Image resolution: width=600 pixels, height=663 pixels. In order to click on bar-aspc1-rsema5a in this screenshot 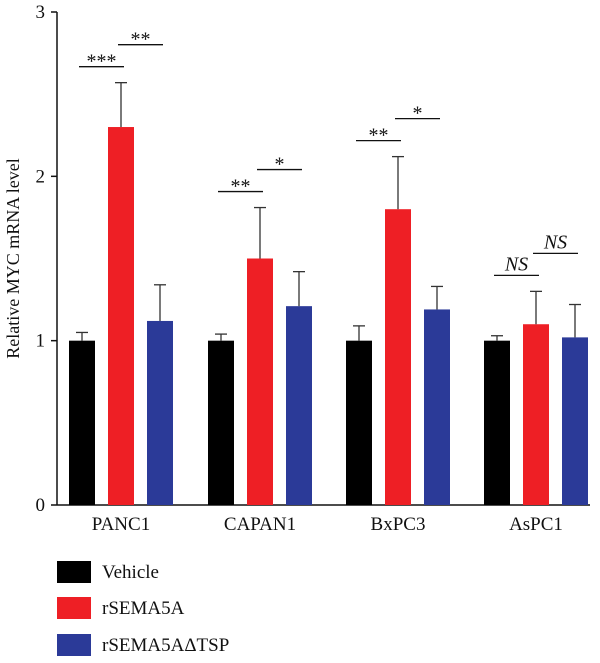, I will do `click(536, 414)`.